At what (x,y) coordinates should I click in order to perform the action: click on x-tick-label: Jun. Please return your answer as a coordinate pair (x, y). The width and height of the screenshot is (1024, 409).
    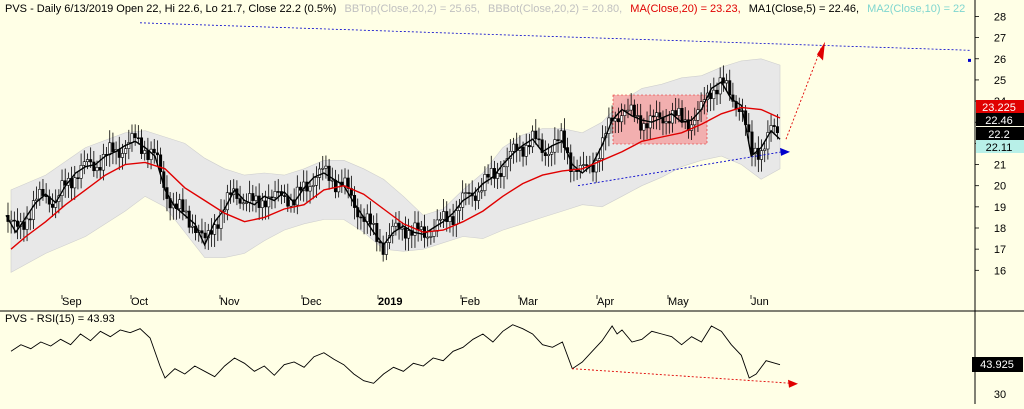
    Looking at the image, I should click on (760, 302).